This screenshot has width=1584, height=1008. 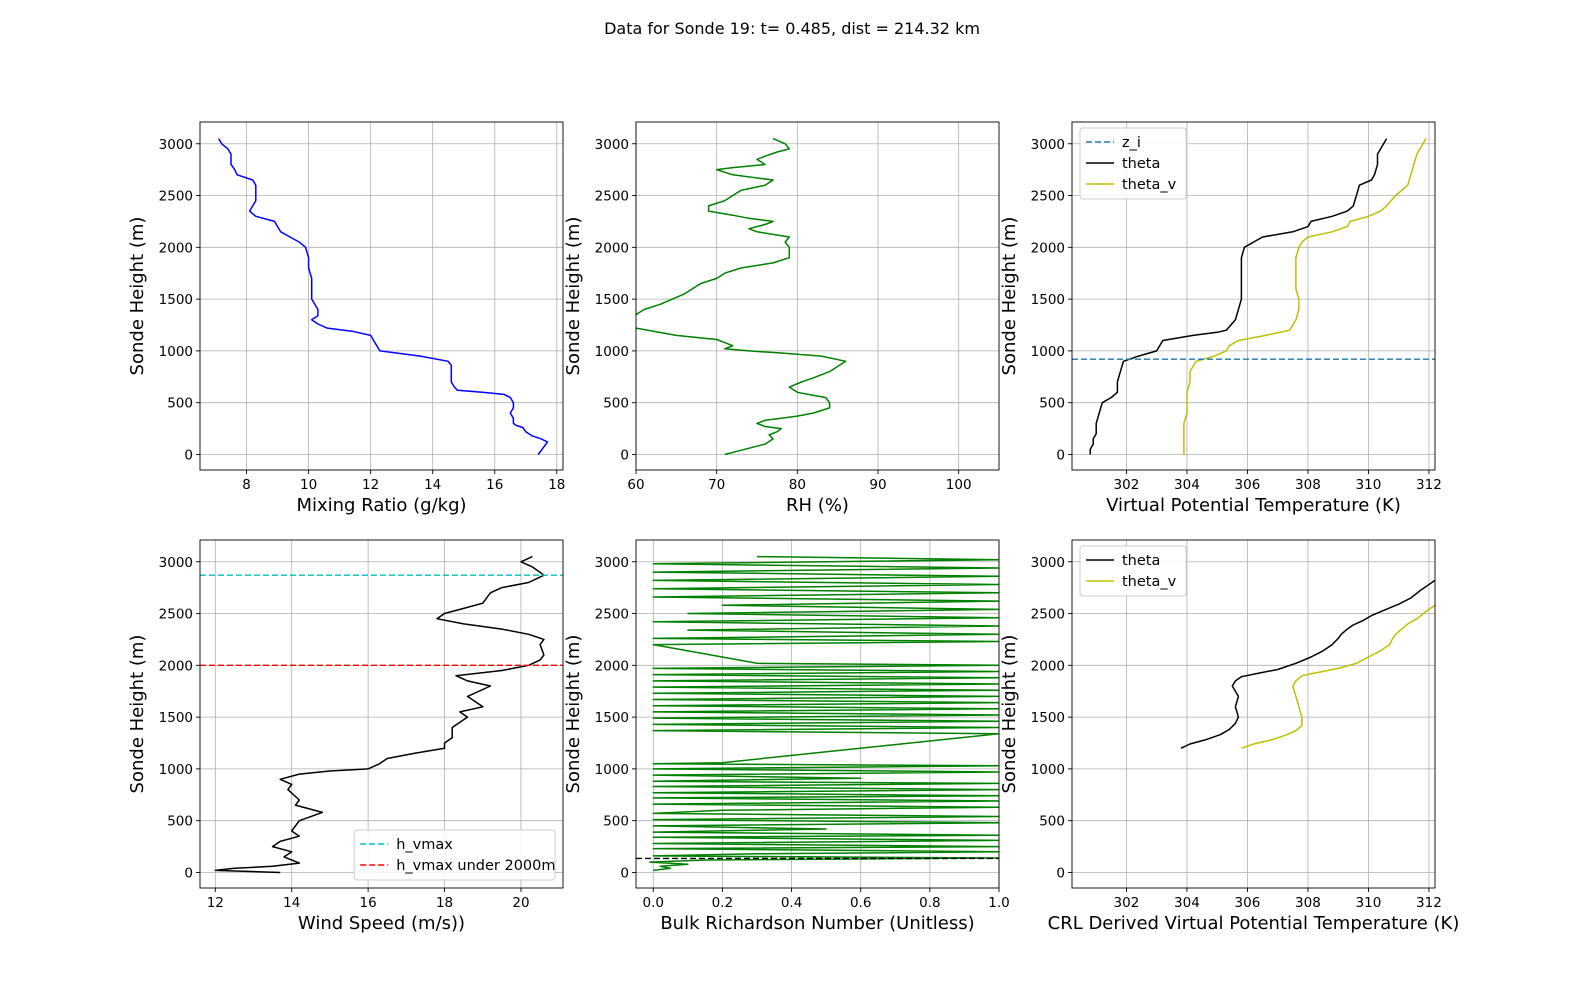 What do you see at coordinates (475, 866) in the screenshot?
I see `legend-label: h_vmax under 2000m` at bounding box center [475, 866].